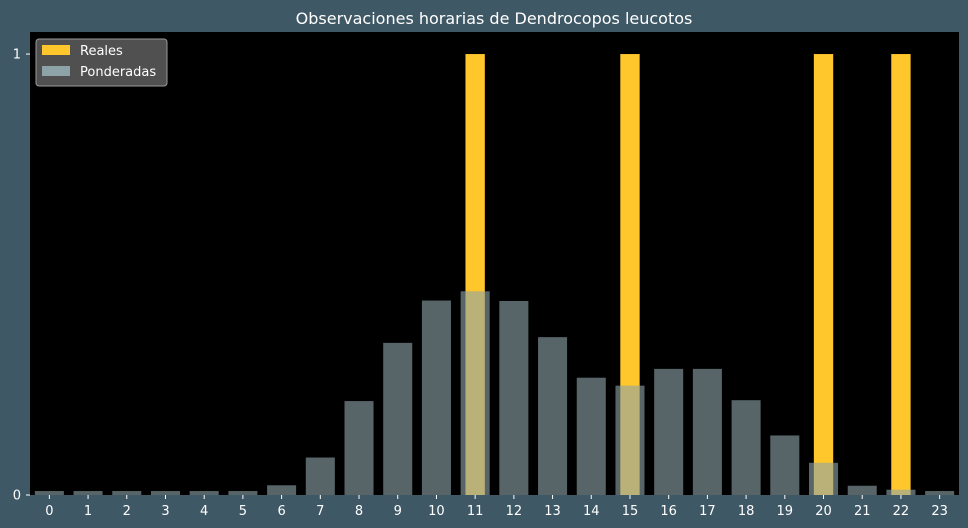 The height and width of the screenshot is (528, 968). What do you see at coordinates (320, 511) in the screenshot?
I see `x-tick-label-7: 7` at bounding box center [320, 511].